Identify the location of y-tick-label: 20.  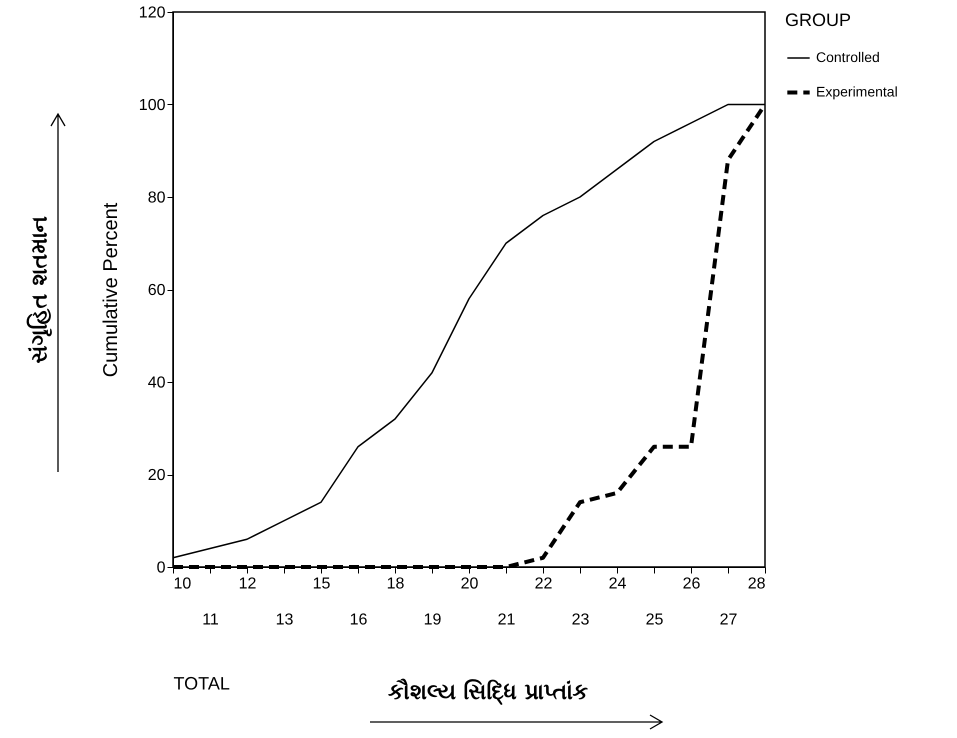
(157, 475).